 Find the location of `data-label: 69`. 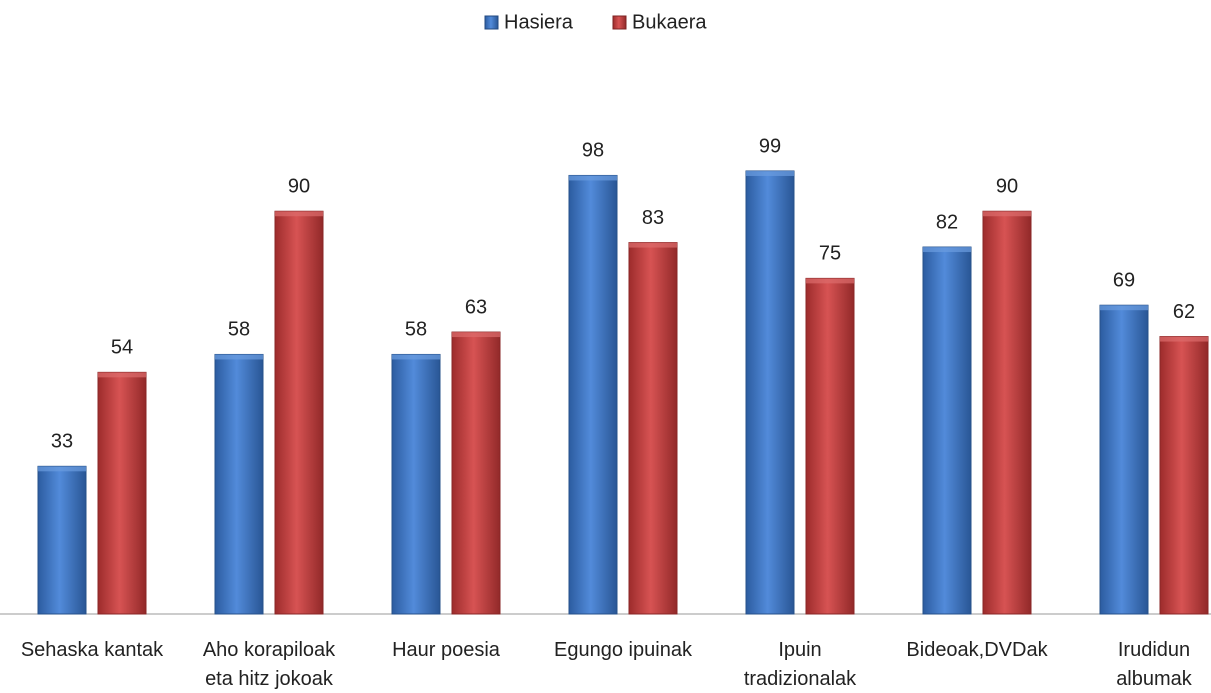

data-label: 69 is located at coordinates (1124, 281).